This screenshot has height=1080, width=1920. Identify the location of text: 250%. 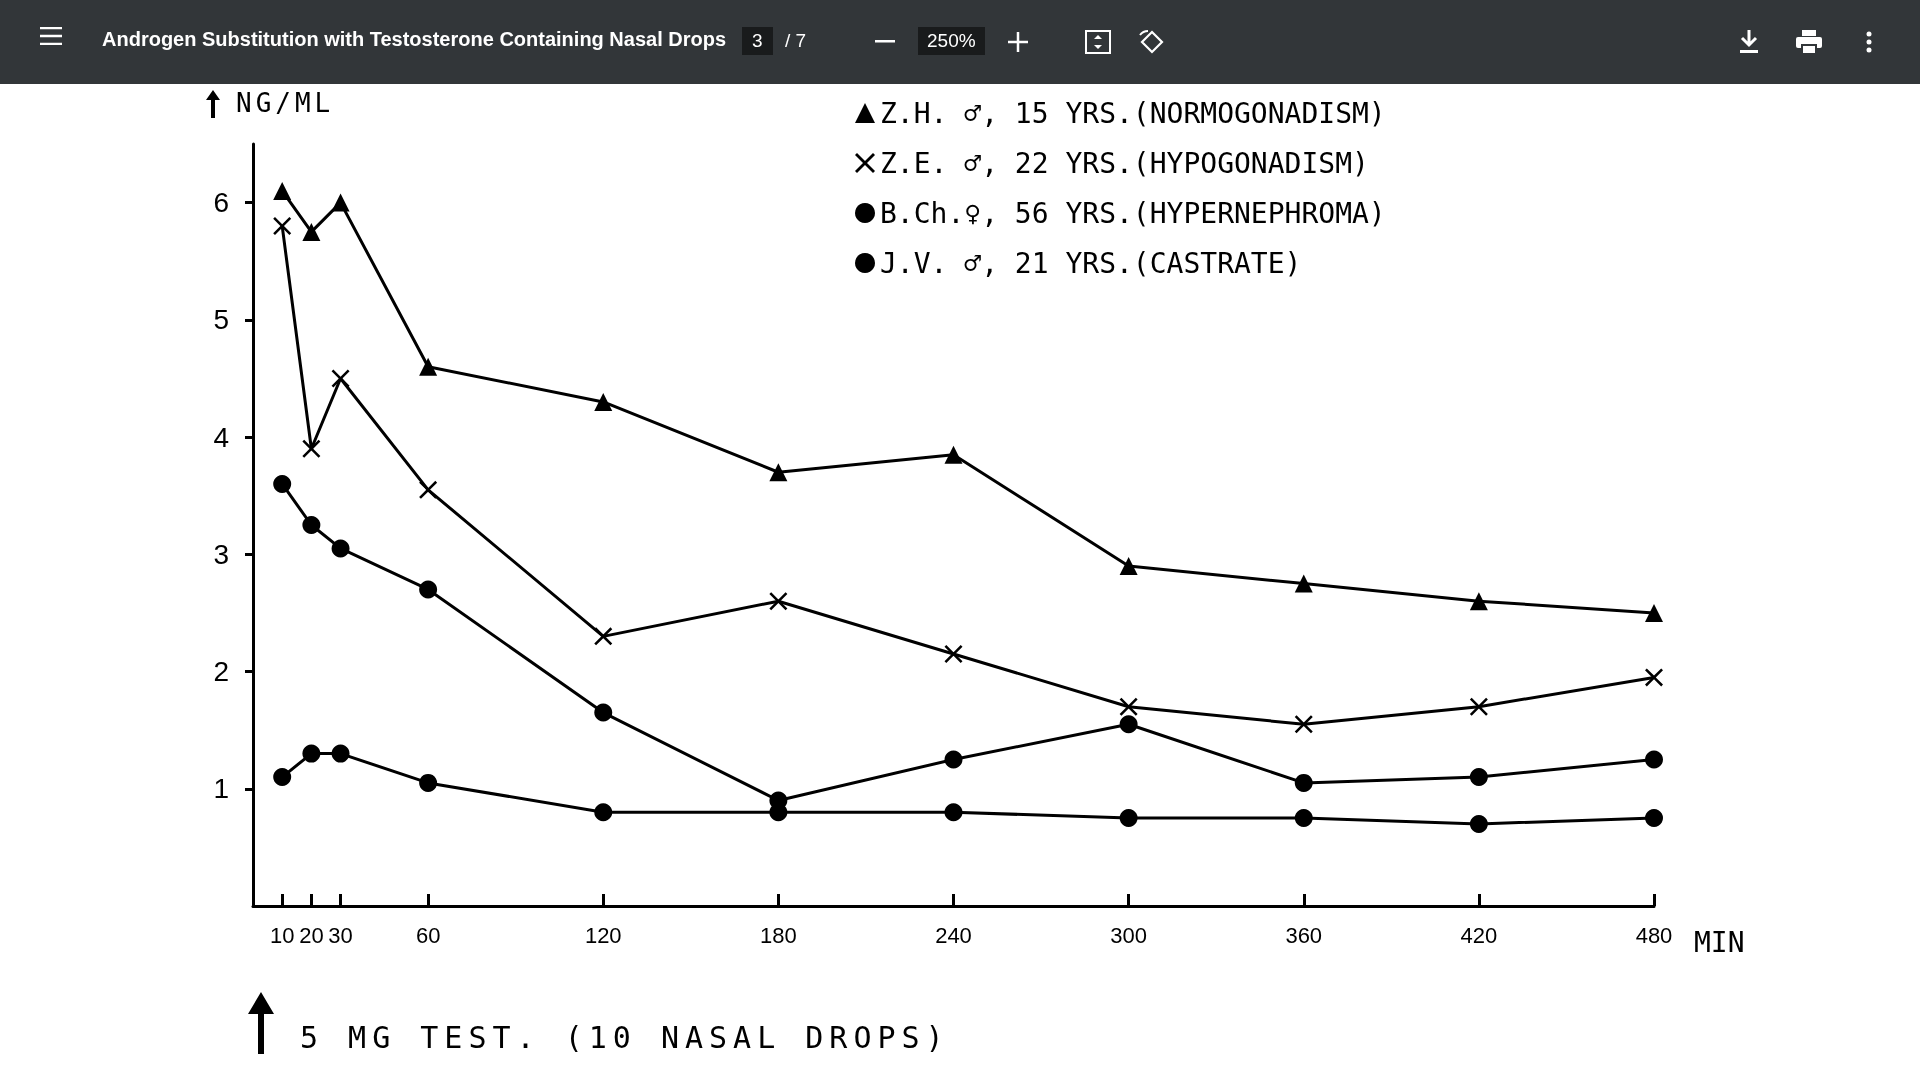
(951, 41).